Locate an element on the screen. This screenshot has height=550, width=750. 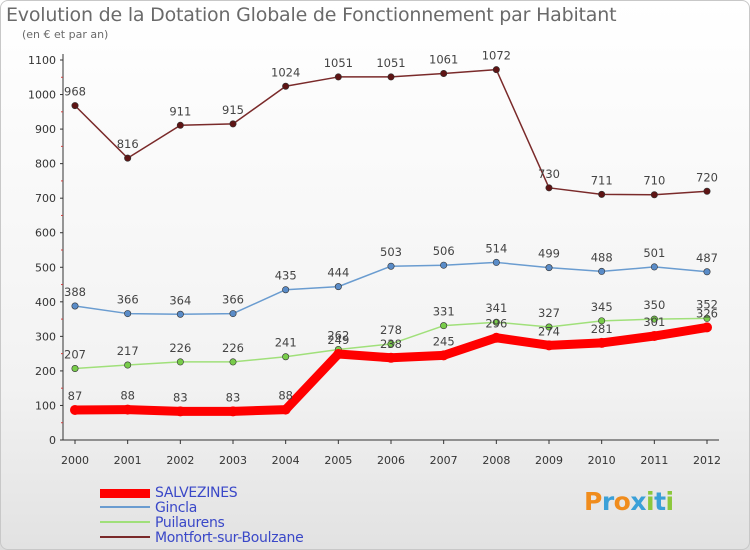
data-label: 1061 is located at coordinates (443, 59).